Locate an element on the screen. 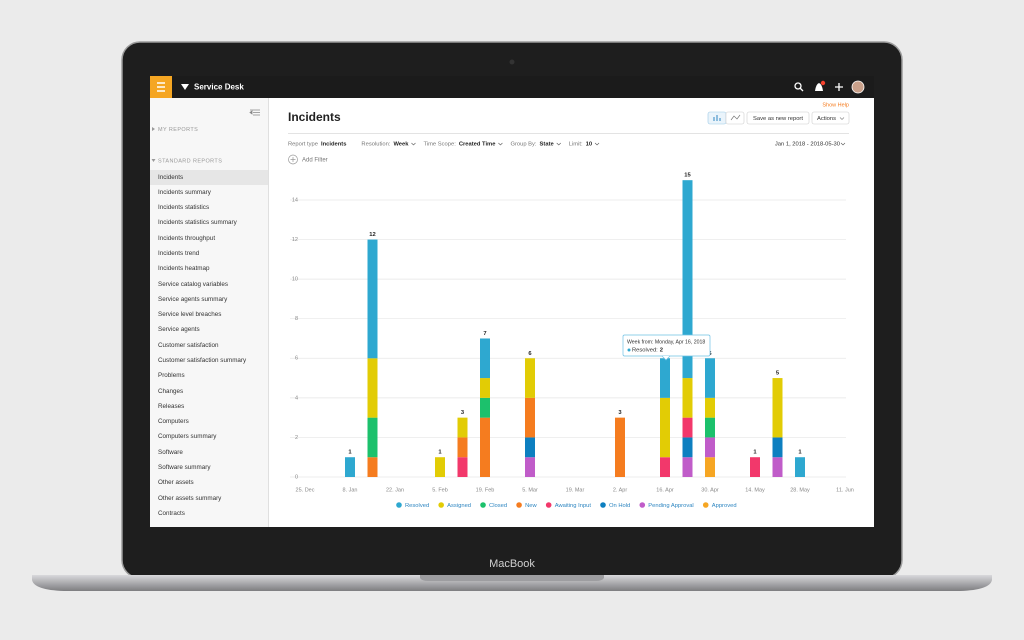 The image size is (1024, 640). filter-value: Created Time is located at coordinates (477, 145).